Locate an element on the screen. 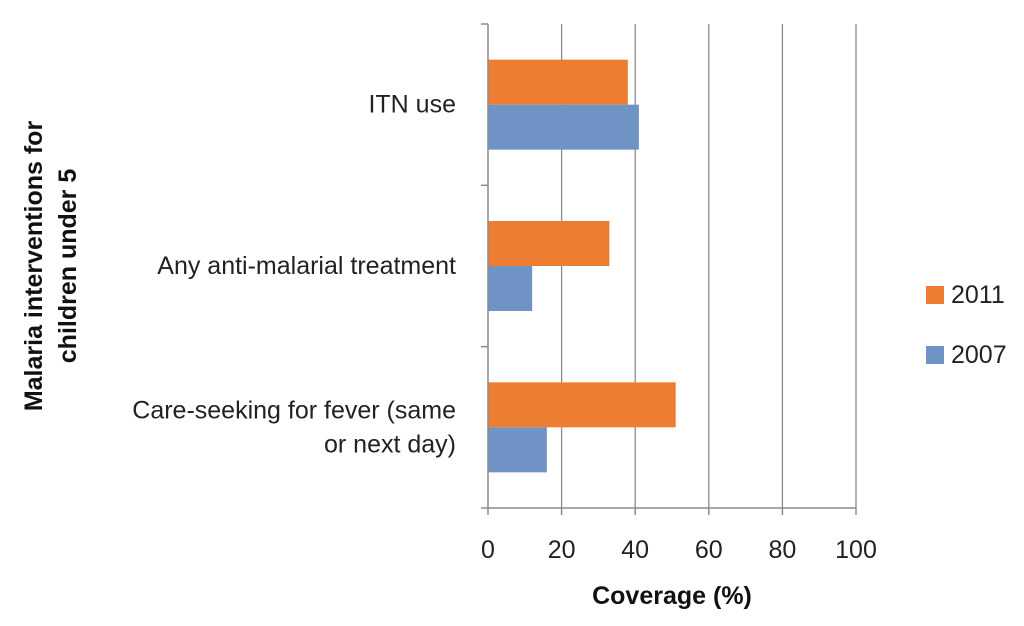  y-axis-title-line: Malaria interventions for is located at coordinates (34, 266).